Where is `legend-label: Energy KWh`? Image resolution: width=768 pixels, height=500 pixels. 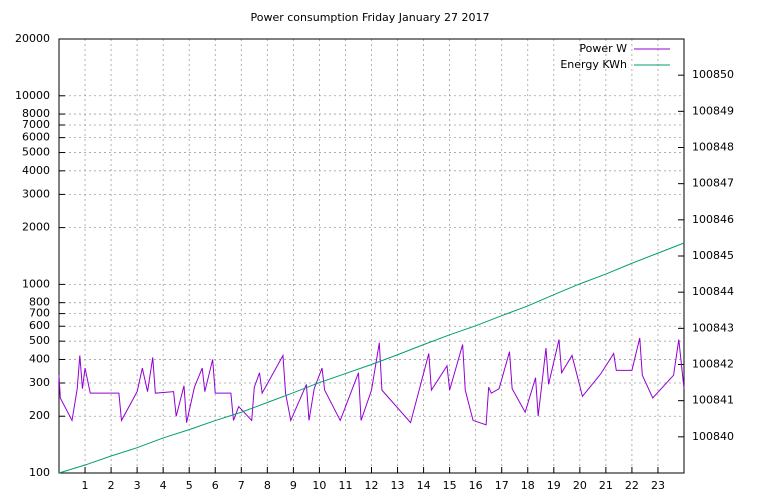
legend-label: Energy KWh is located at coordinates (593, 64).